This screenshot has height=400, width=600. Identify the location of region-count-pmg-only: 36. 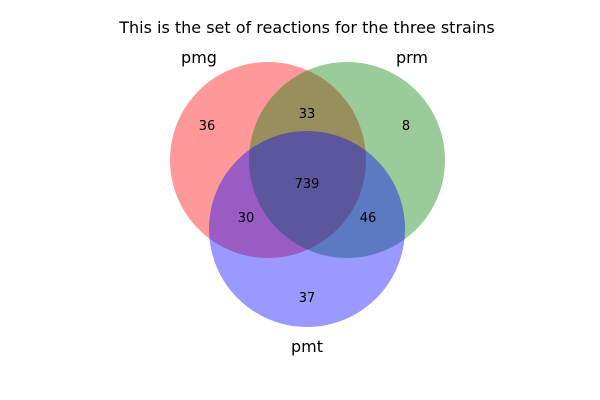
(207, 126).